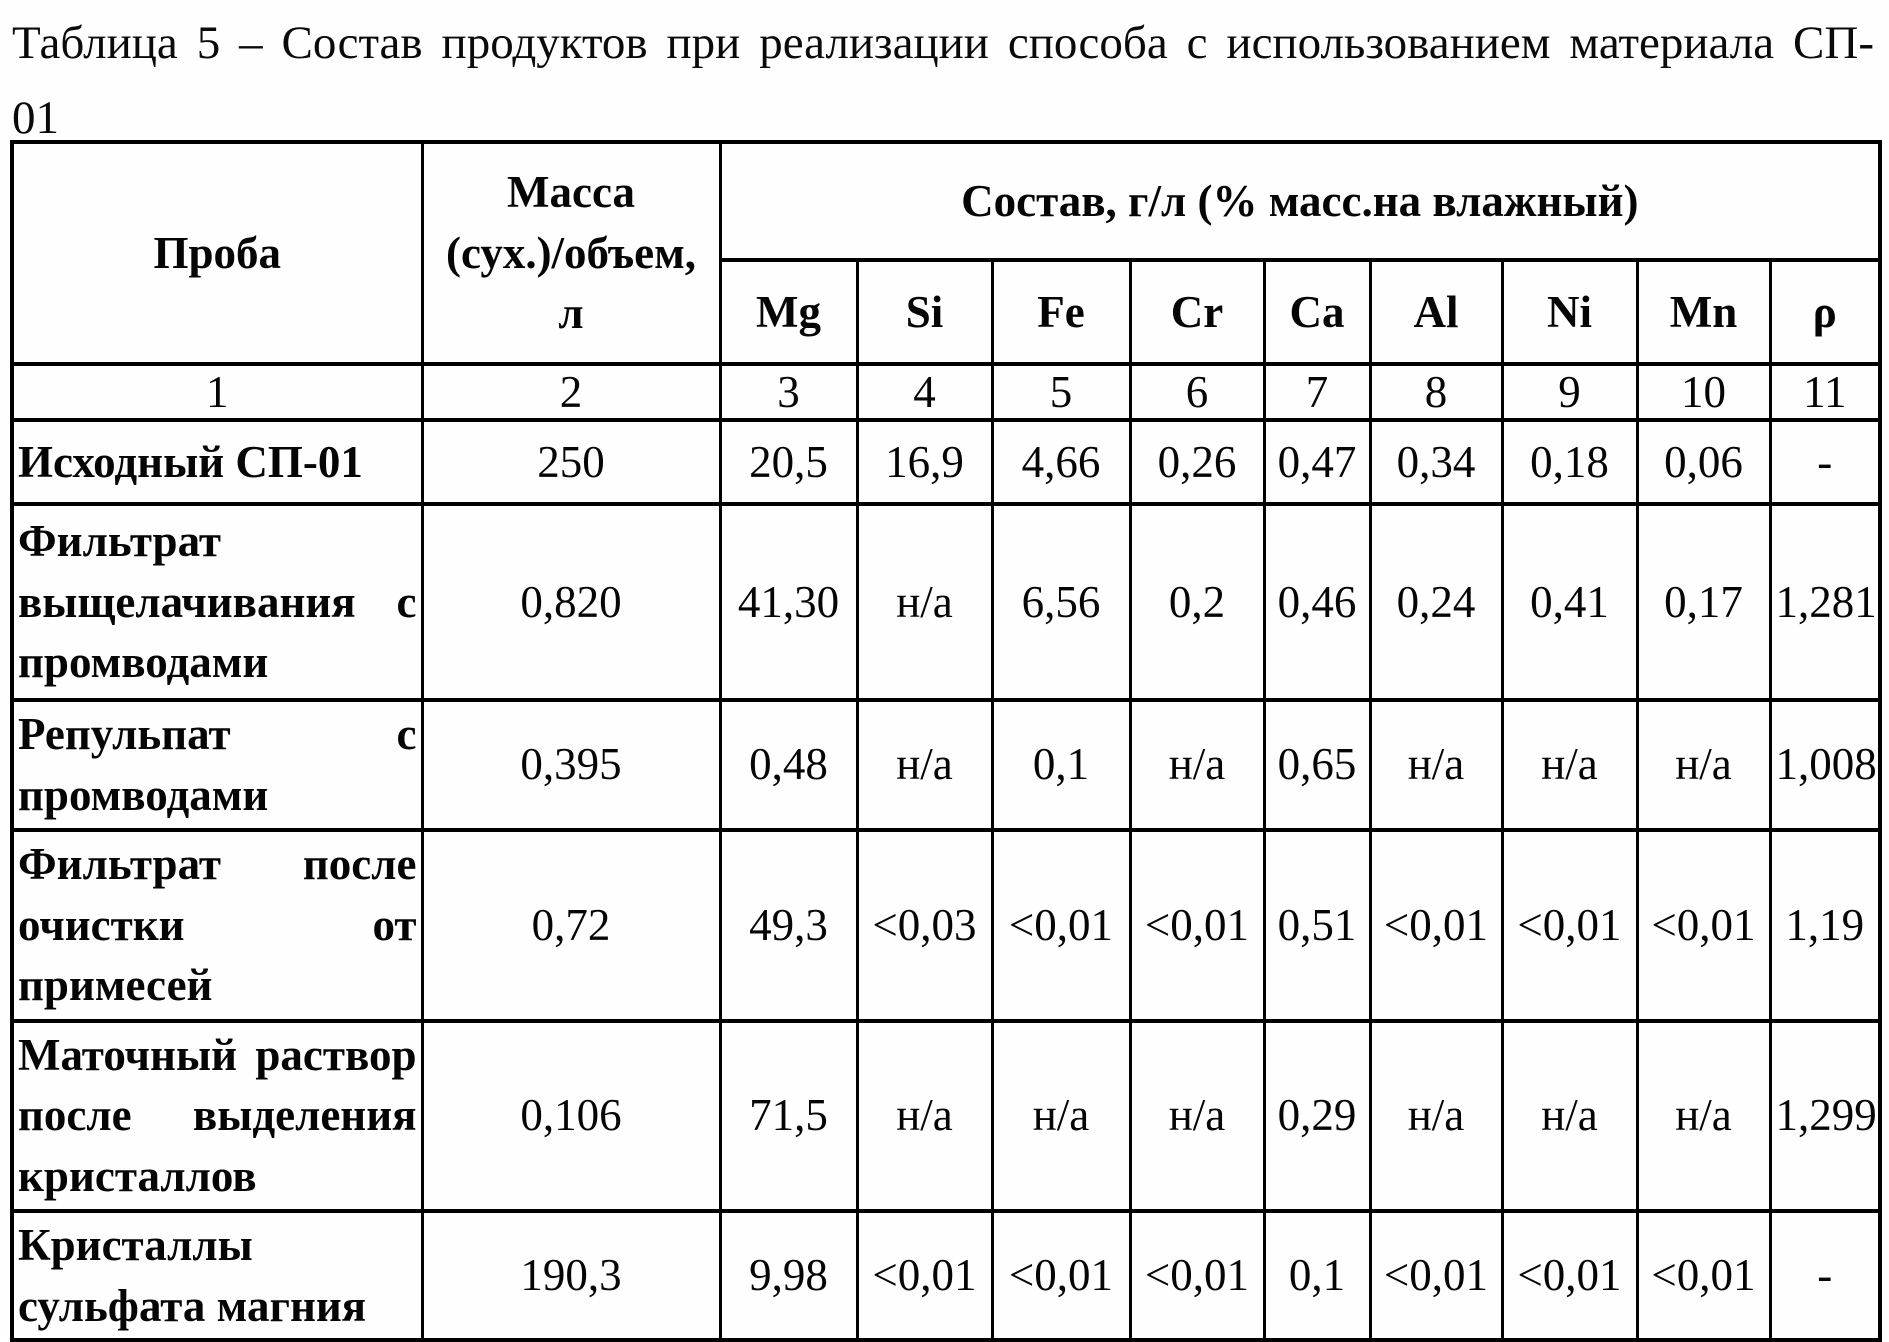  I want to click on column-number: 1, so click(217, 392).